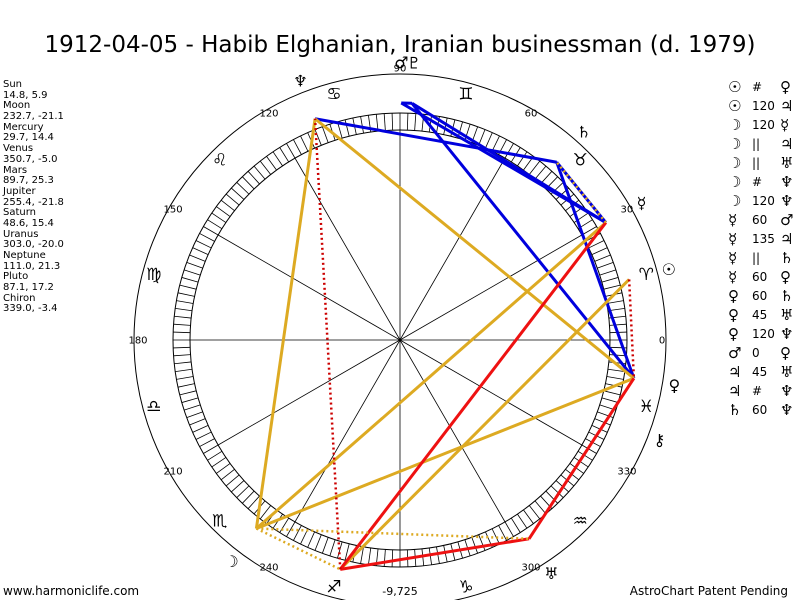 This screenshot has height=600, width=800. What do you see at coordinates (756, 144) in the screenshot?
I see `aspect-type: ||` at bounding box center [756, 144].